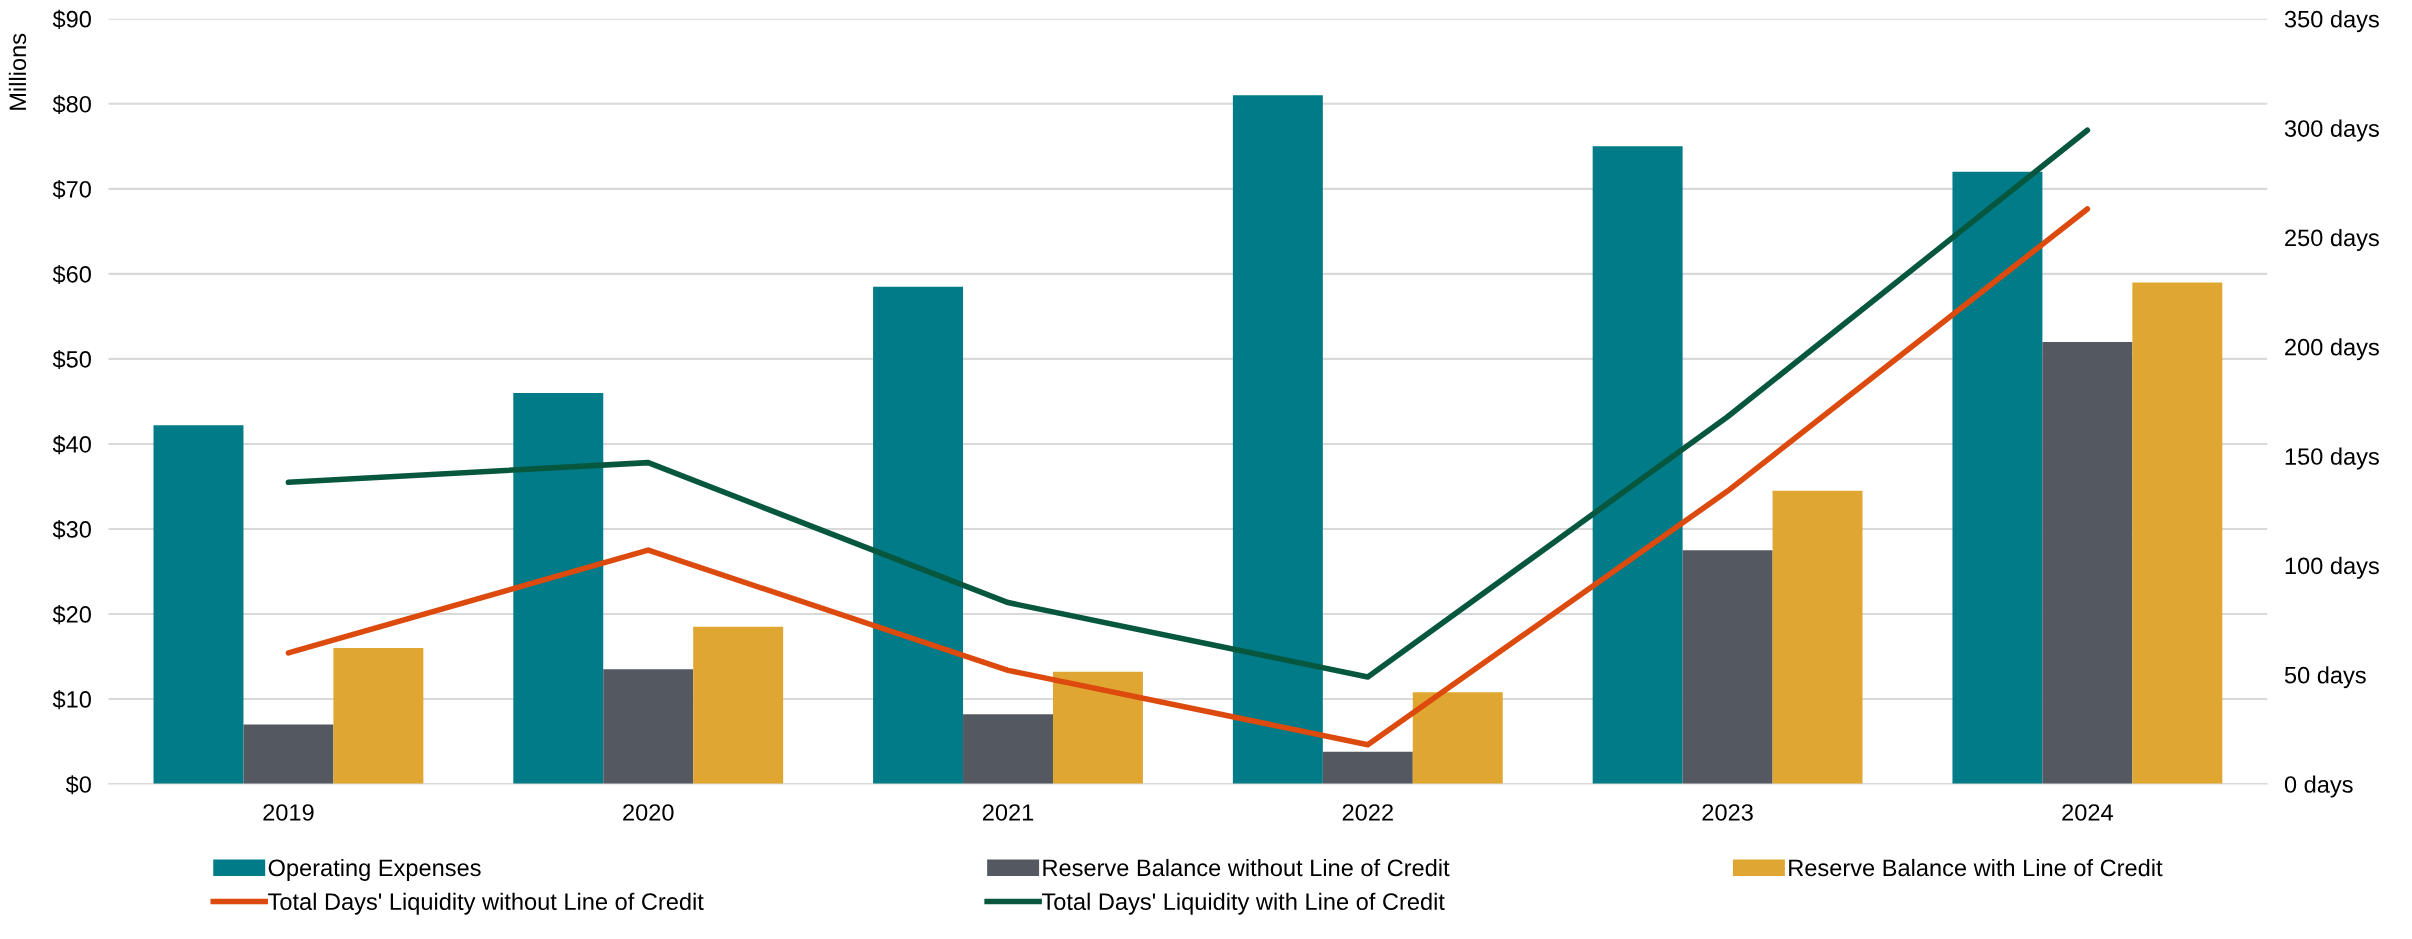 This screenshot has width=2412, height=939. I want to click on y2-tick-label: 200 days, so click(2332, 349).